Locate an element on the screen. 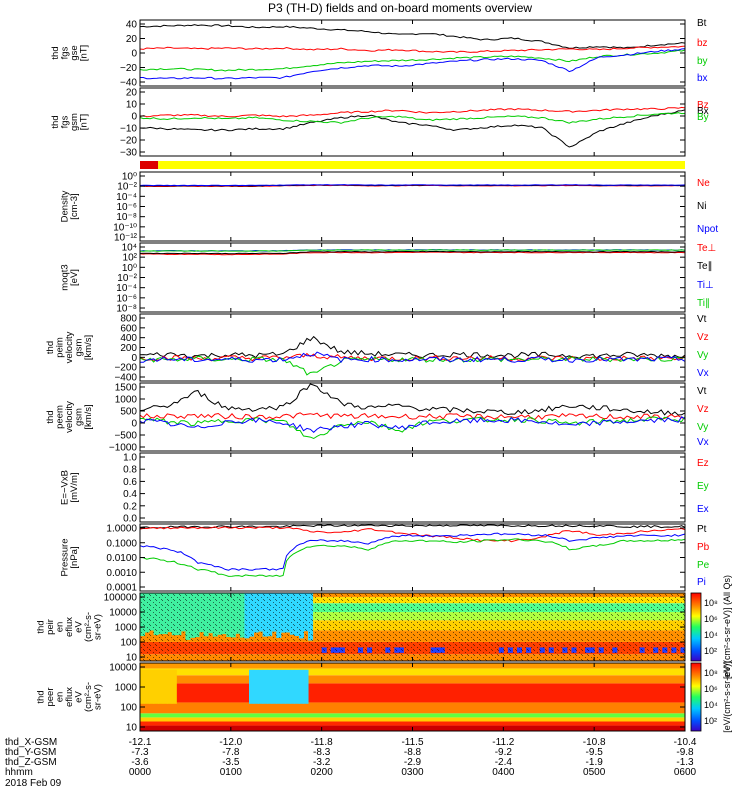 The height and width of the screenshot is (800, 750). fgs-gse-ylabel-line: thd is located at coordinates (55, 52).